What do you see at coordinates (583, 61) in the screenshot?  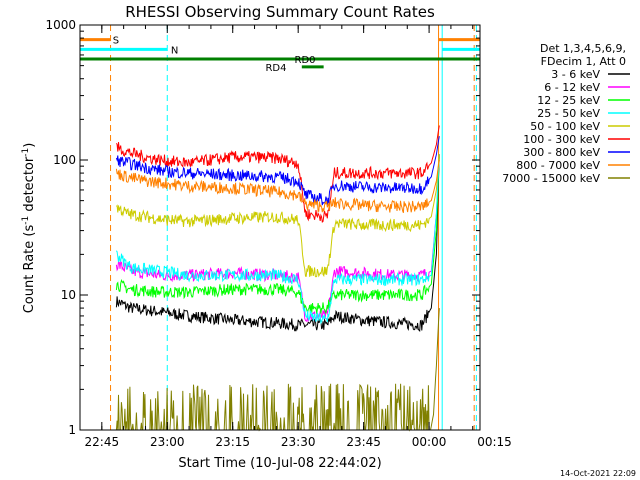 I see `legend-header-line-2: FDecim 1, Att 0` at bounding box center [583, 61].